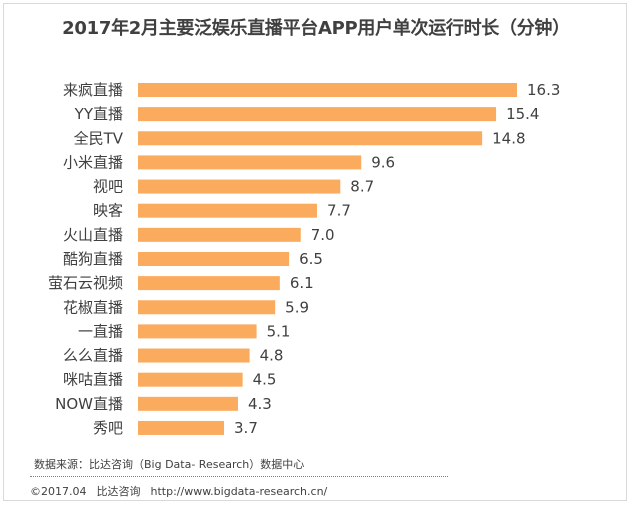 Image resolution: width=632 pixels, height=507 pixels. I want to click on value-label: 4.5, so click(265, 380).